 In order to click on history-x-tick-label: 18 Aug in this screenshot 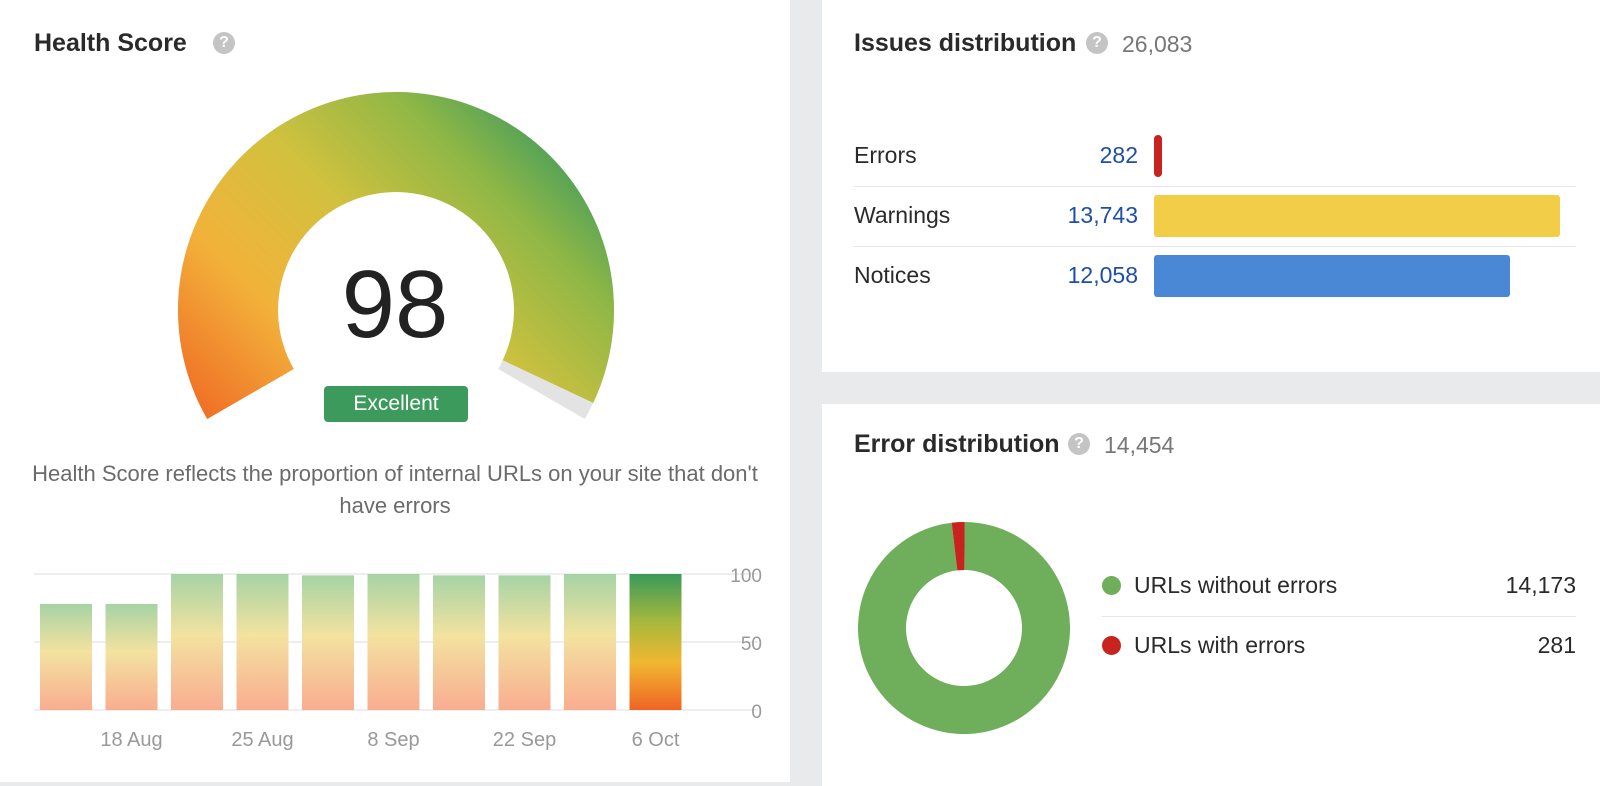, I will do `click(131, 740)`.